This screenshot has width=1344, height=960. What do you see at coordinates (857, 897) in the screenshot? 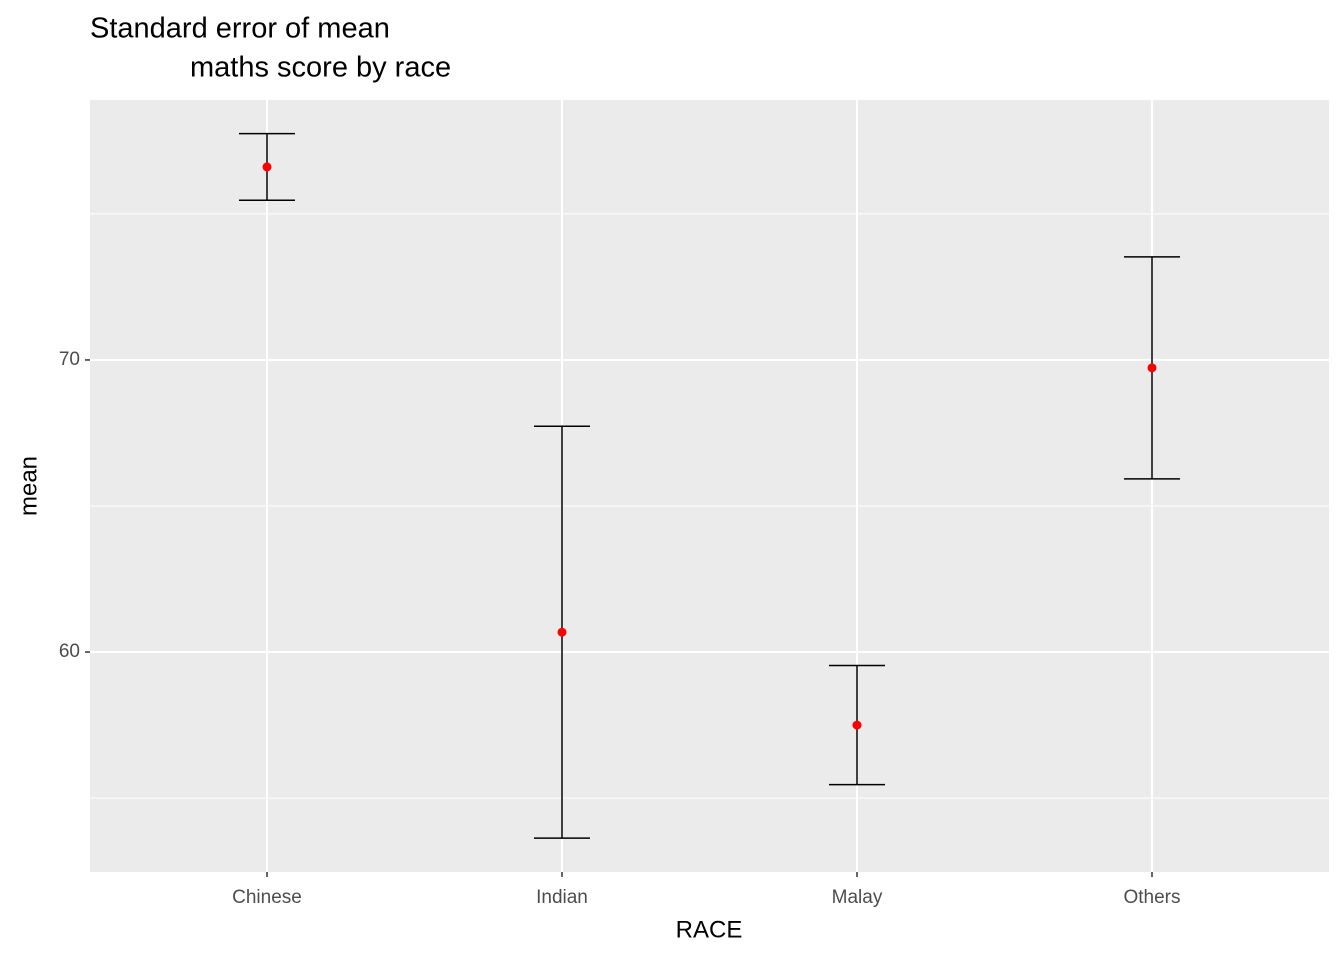
I see `x-tick-label: Malay` at bounding box center [857, 897].